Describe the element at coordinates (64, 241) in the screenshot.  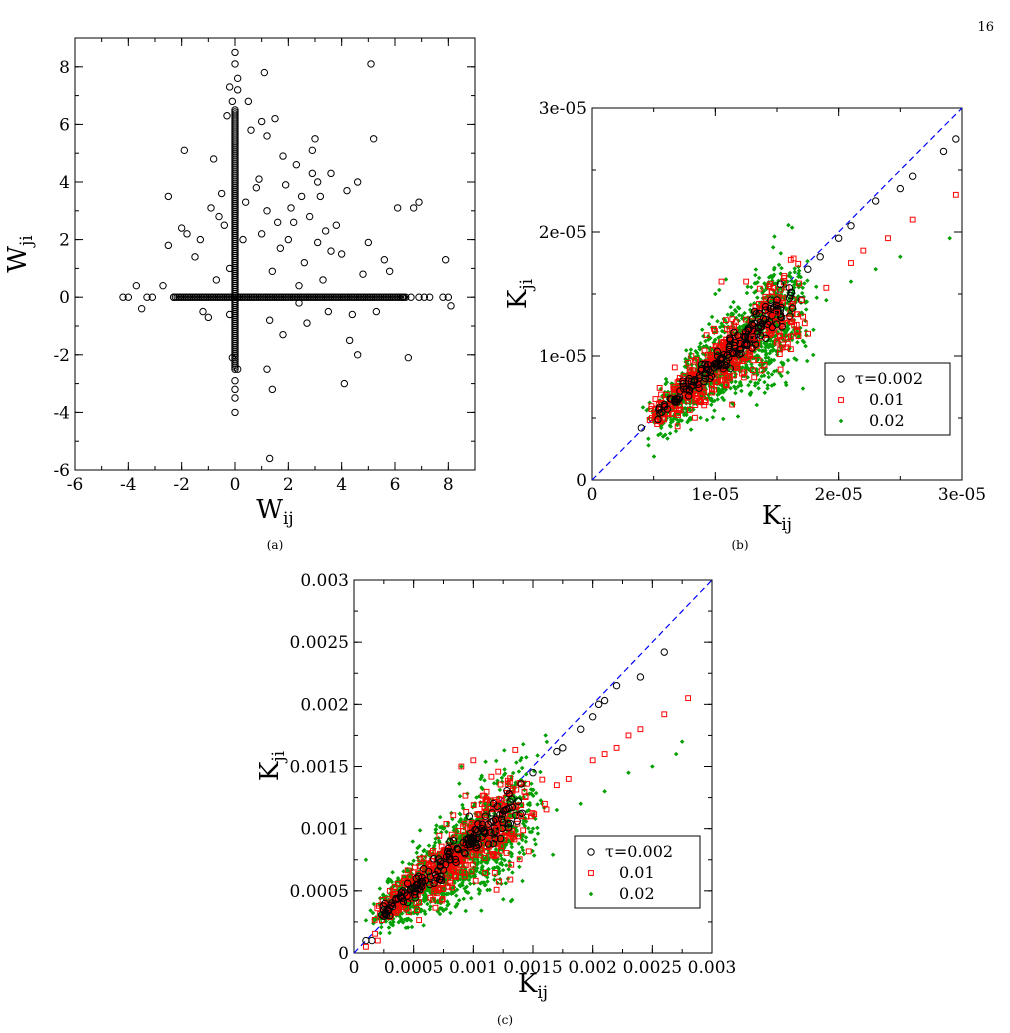
I see `y-tick-label-a: 2` at that location.